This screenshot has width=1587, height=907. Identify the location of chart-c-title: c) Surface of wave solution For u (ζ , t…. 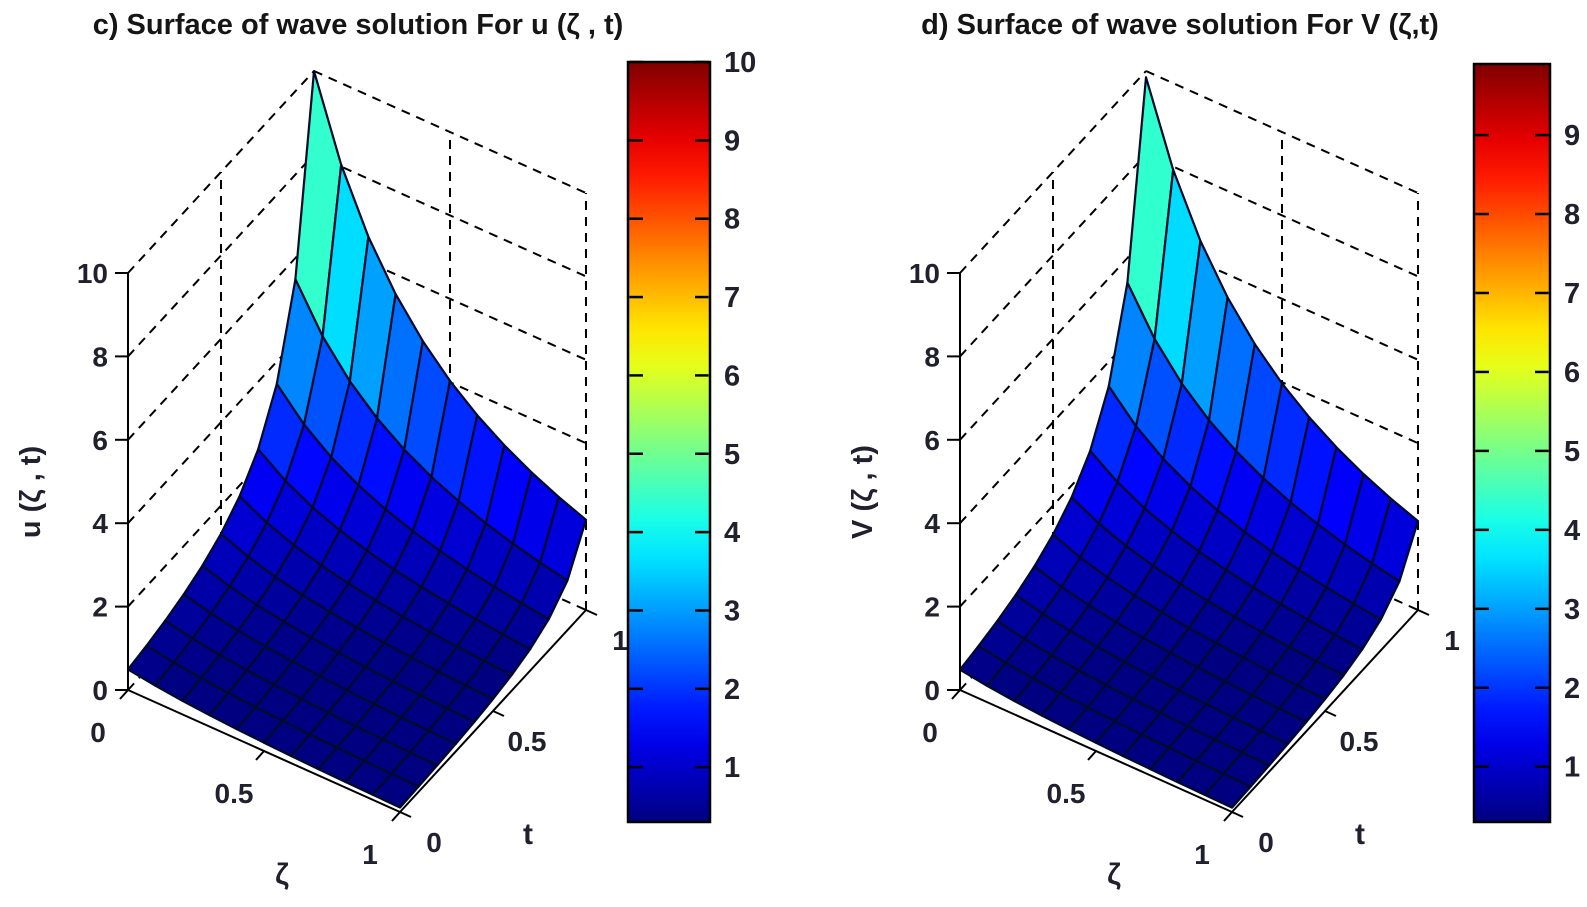
(358, 25).